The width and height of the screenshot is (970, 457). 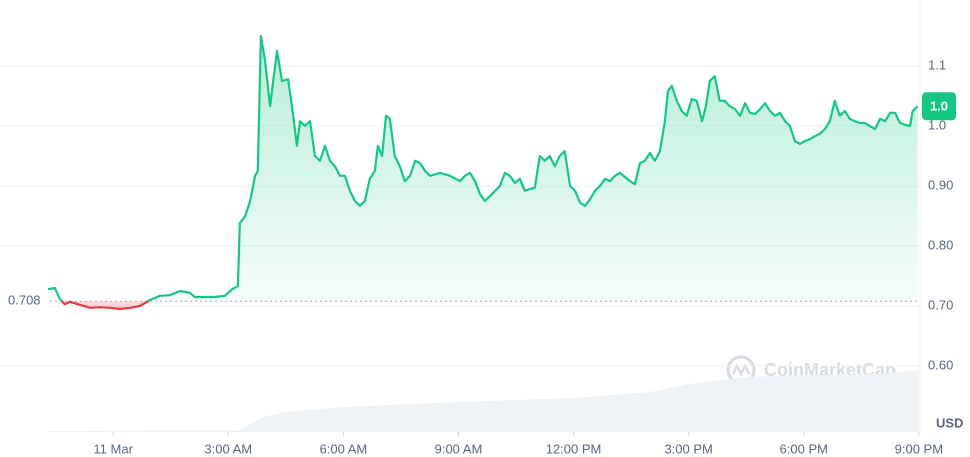 What do you see at coordinates (574, 448) in the screenshot?
I see `x-tick-label: 12:00 PM` at bounding box center [574, 448].